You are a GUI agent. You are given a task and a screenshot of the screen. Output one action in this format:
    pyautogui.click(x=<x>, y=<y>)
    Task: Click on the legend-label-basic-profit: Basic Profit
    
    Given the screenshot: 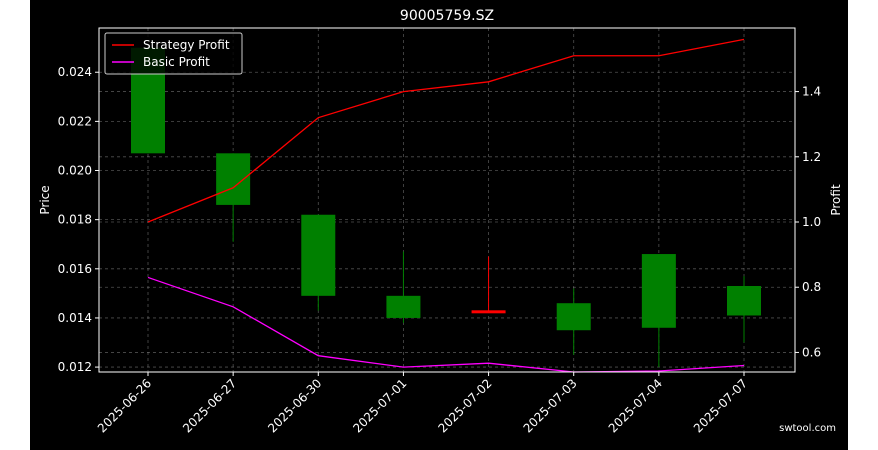 What is the action you would take?
    pyautogui.click(x=176, y=62)
    